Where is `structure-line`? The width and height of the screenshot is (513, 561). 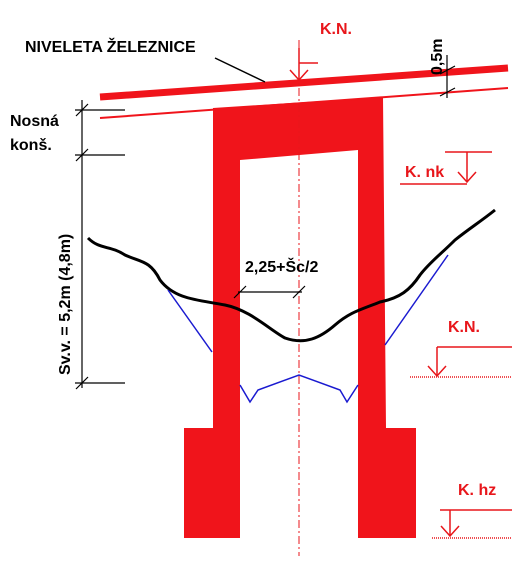
structure-line is located at coordinates (304, 103).